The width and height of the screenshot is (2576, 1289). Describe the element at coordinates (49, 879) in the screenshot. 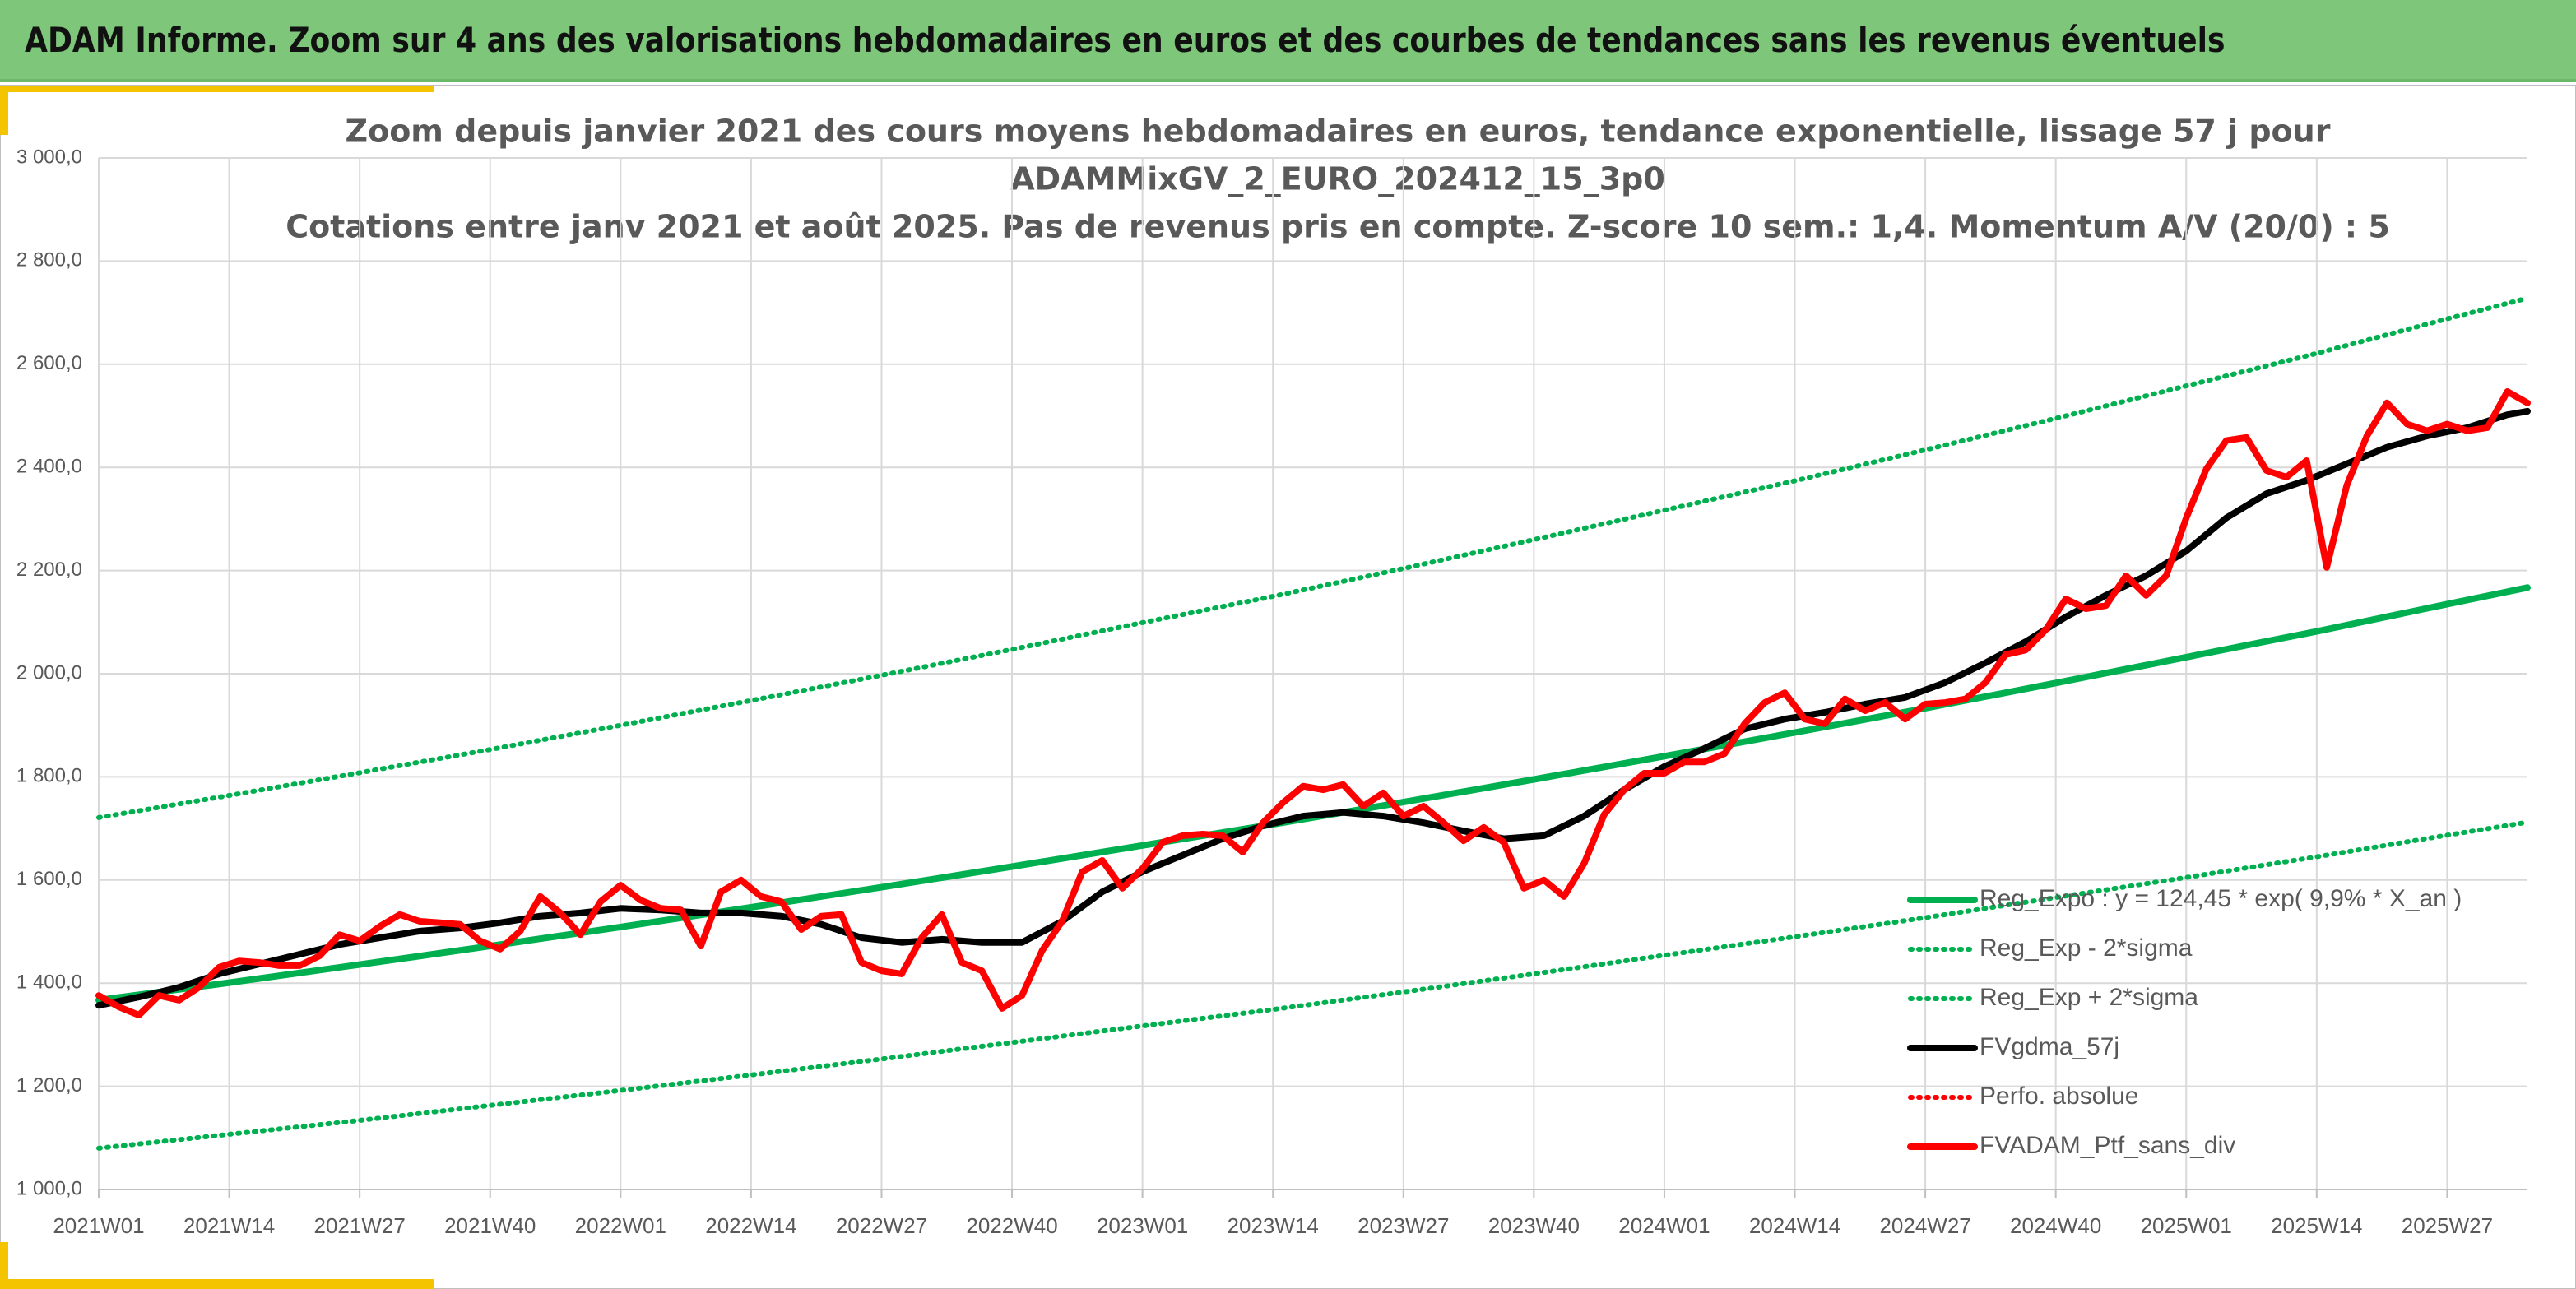

I see `y-tick-label: 1 600,0` at that location.